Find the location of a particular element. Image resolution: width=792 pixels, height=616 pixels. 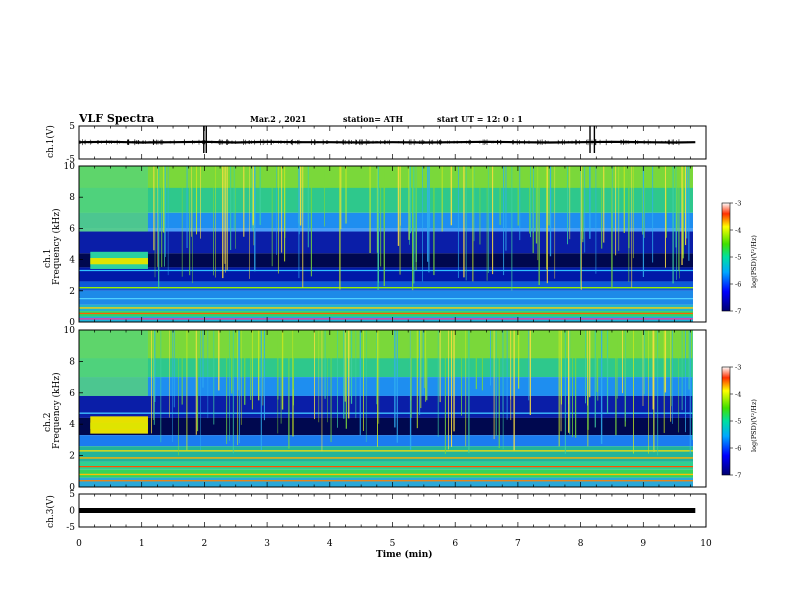

x-tick-label: 9 is located at coordinates (643, 544).